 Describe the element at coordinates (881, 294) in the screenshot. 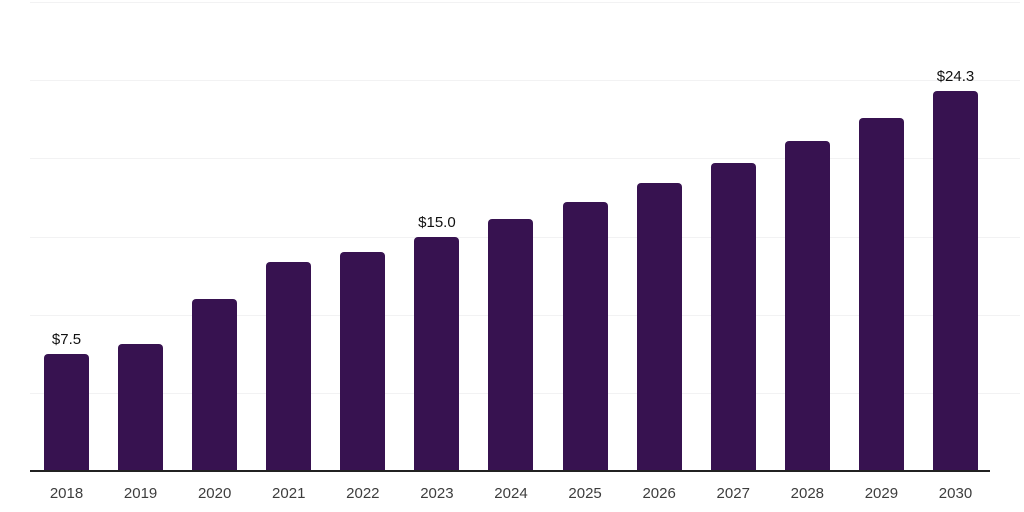

I see `bar-2029` at that location.